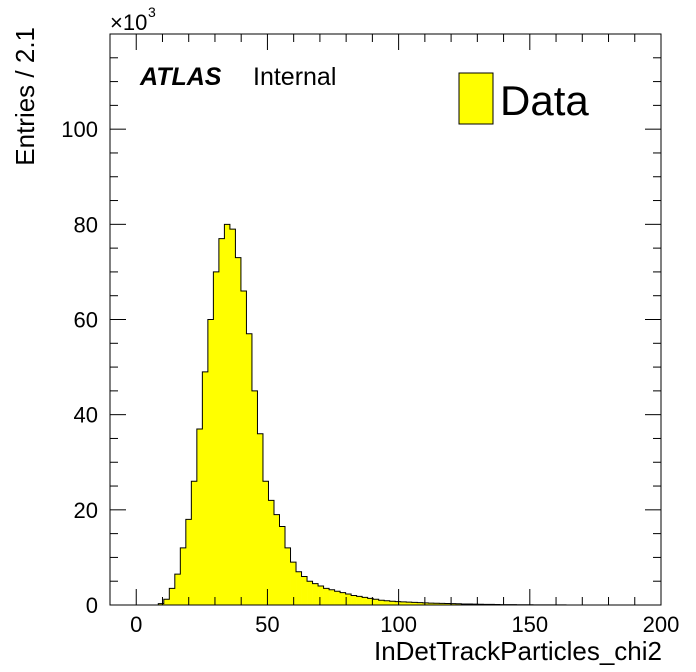 The height and width of the screenshot is (672, 696). Describe the element at coordinates (518, 651) in the screenshot. I see `x-axis-label: InDetTrackParticles_chi2` at that location.